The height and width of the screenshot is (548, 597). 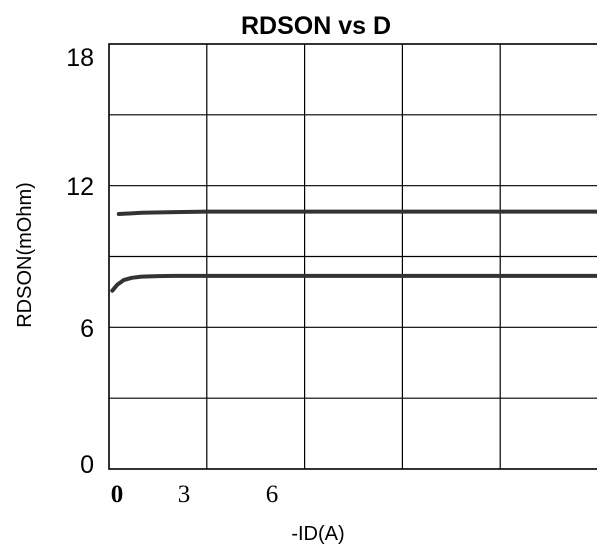 What do you see at coordinates (87, 465) in the screenshot?
I see `y-tick-label: 0` at bounding box center [87, 465].